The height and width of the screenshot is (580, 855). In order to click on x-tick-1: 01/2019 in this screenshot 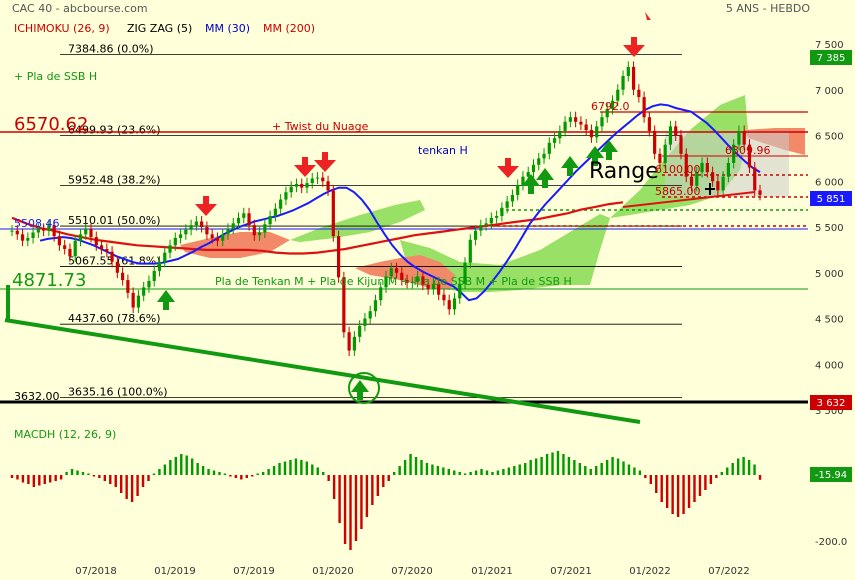, I will do `click(175, 571)`.